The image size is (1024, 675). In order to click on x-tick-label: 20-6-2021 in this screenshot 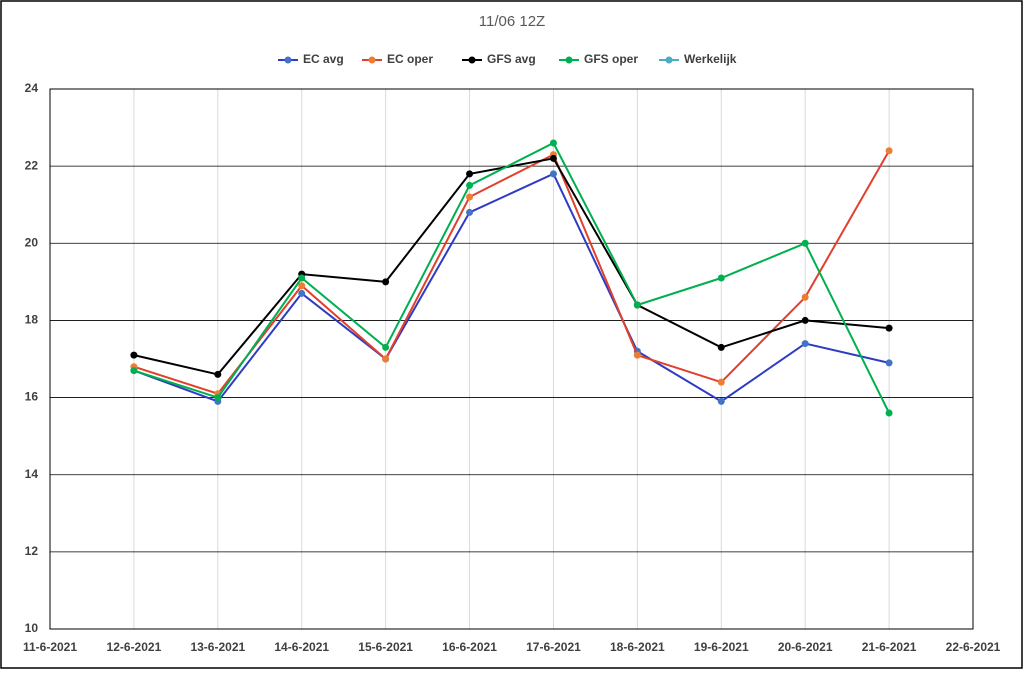, I will do `click(805, 647)`.